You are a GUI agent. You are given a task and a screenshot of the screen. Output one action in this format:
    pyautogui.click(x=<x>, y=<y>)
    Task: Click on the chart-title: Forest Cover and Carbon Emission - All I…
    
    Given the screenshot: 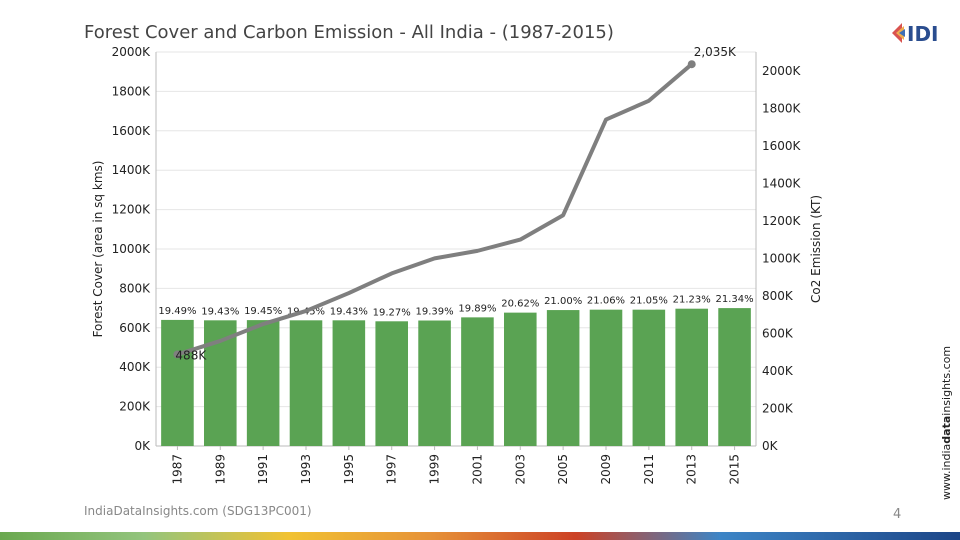 What is the action you would take?
    pyautogui.click(x=349, y=32)
    